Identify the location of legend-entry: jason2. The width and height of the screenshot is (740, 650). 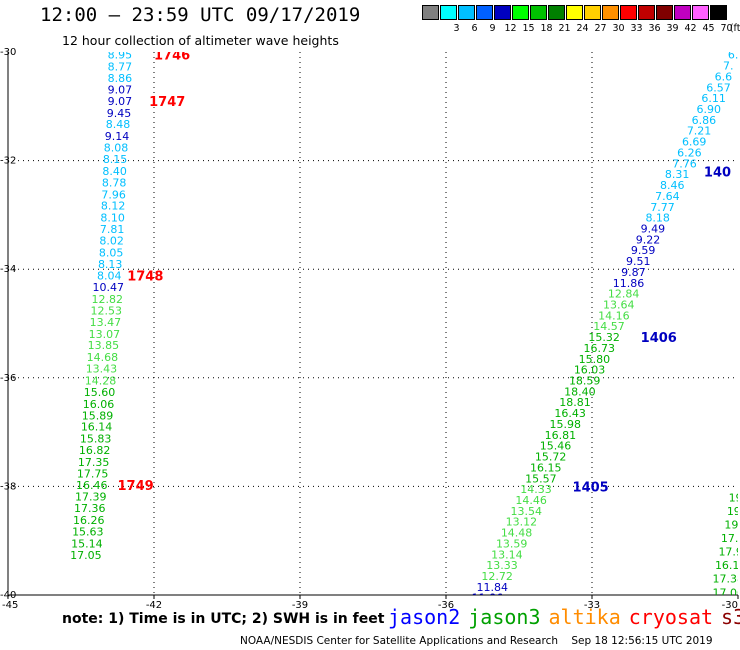
(424, 617).